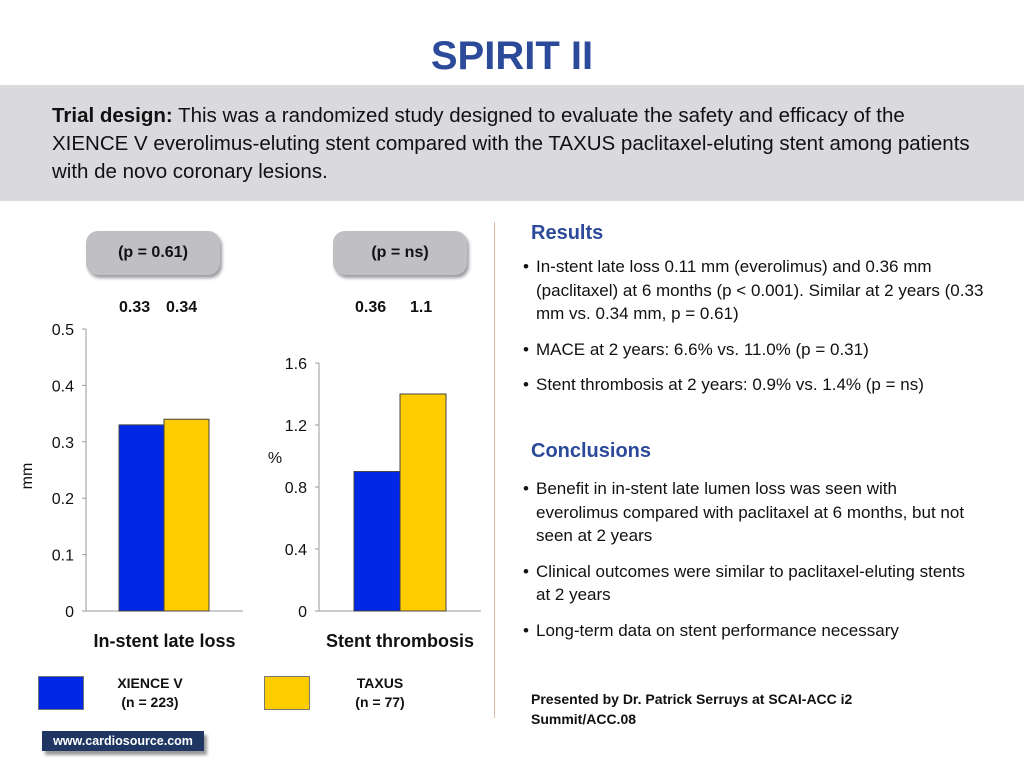  I want to click on y-tick-label-thrombosis: 1.2, so click(296, 426).